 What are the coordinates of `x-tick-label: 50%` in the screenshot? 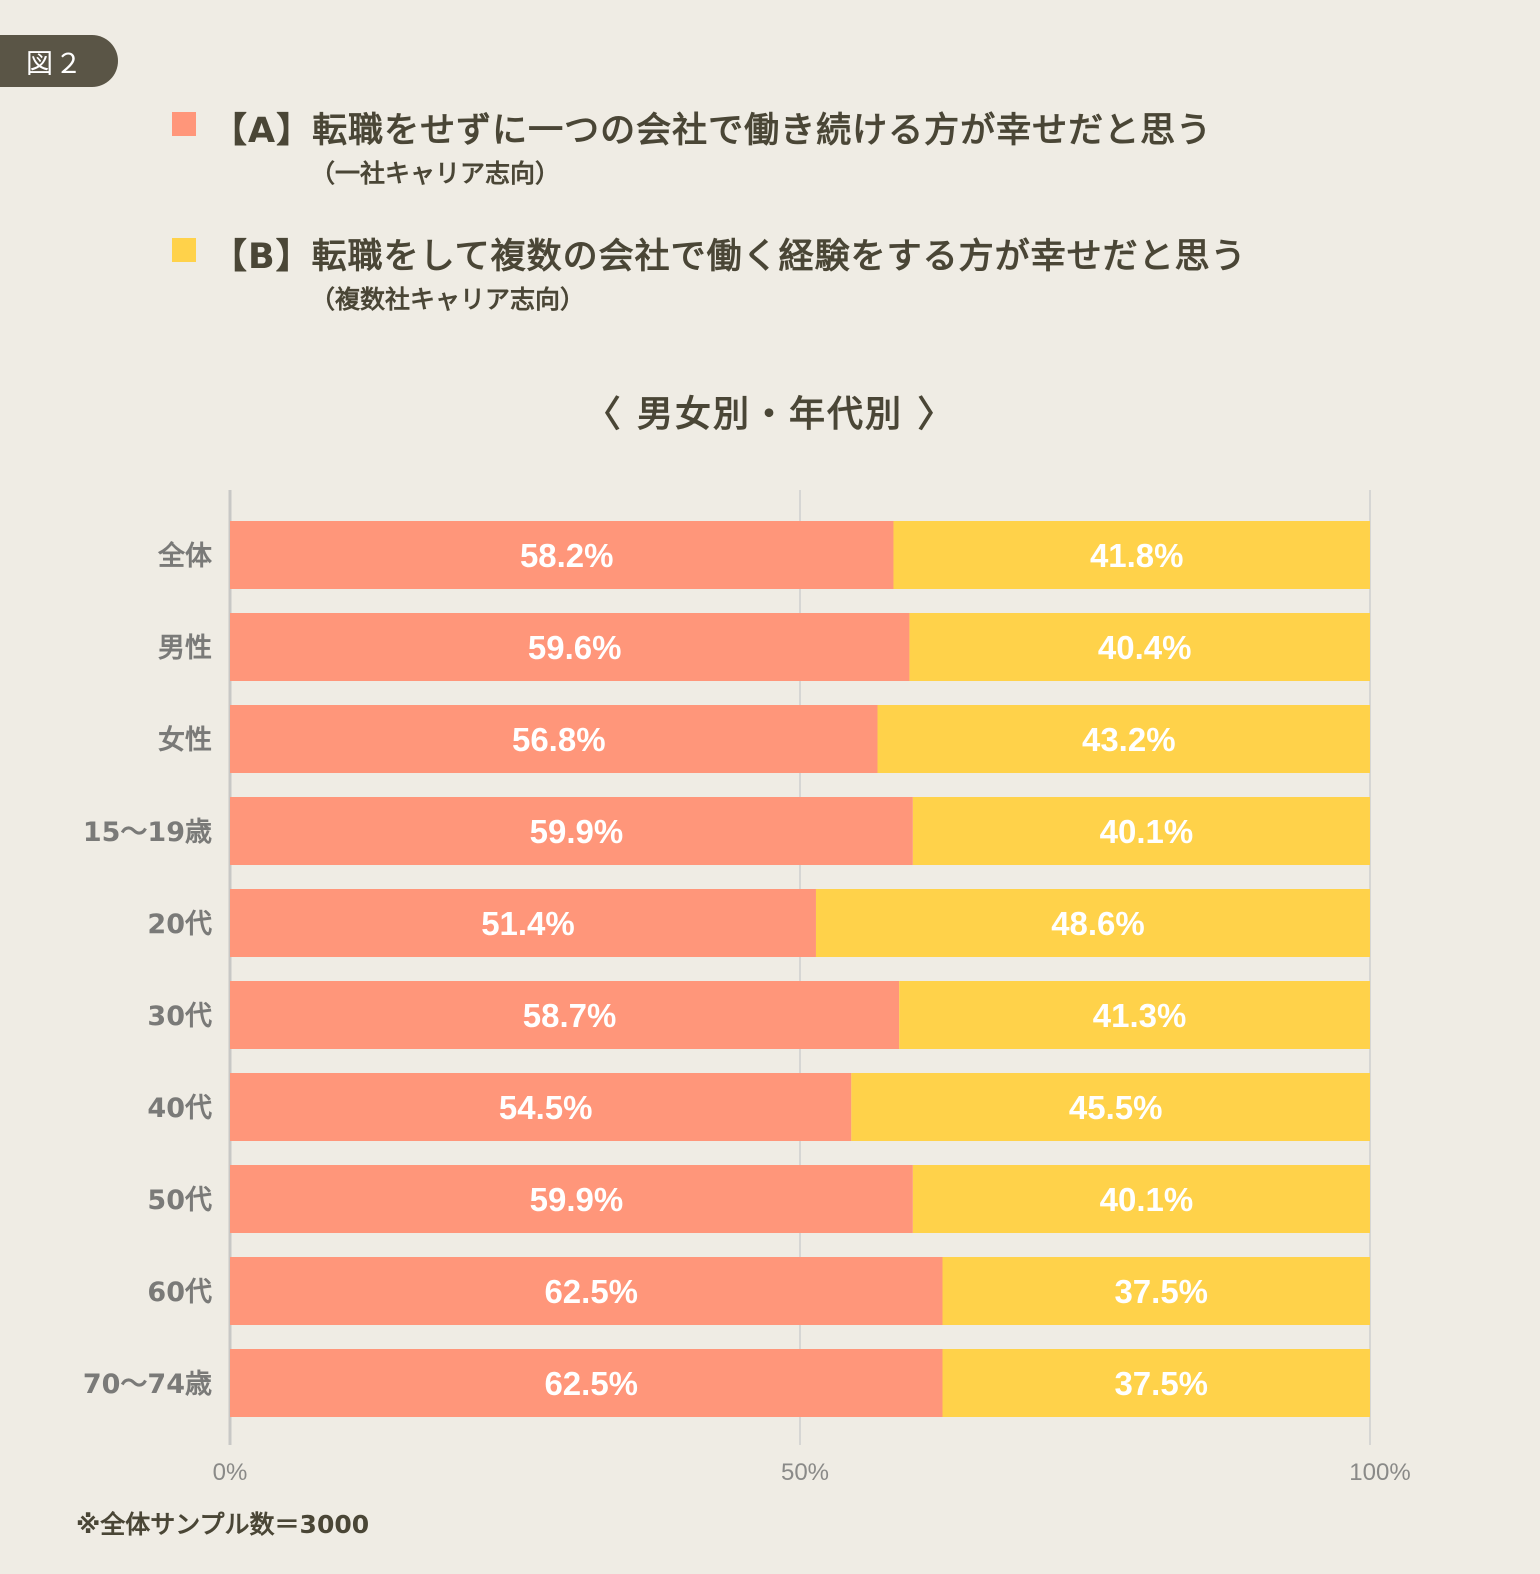 It's located at (805, 1472).